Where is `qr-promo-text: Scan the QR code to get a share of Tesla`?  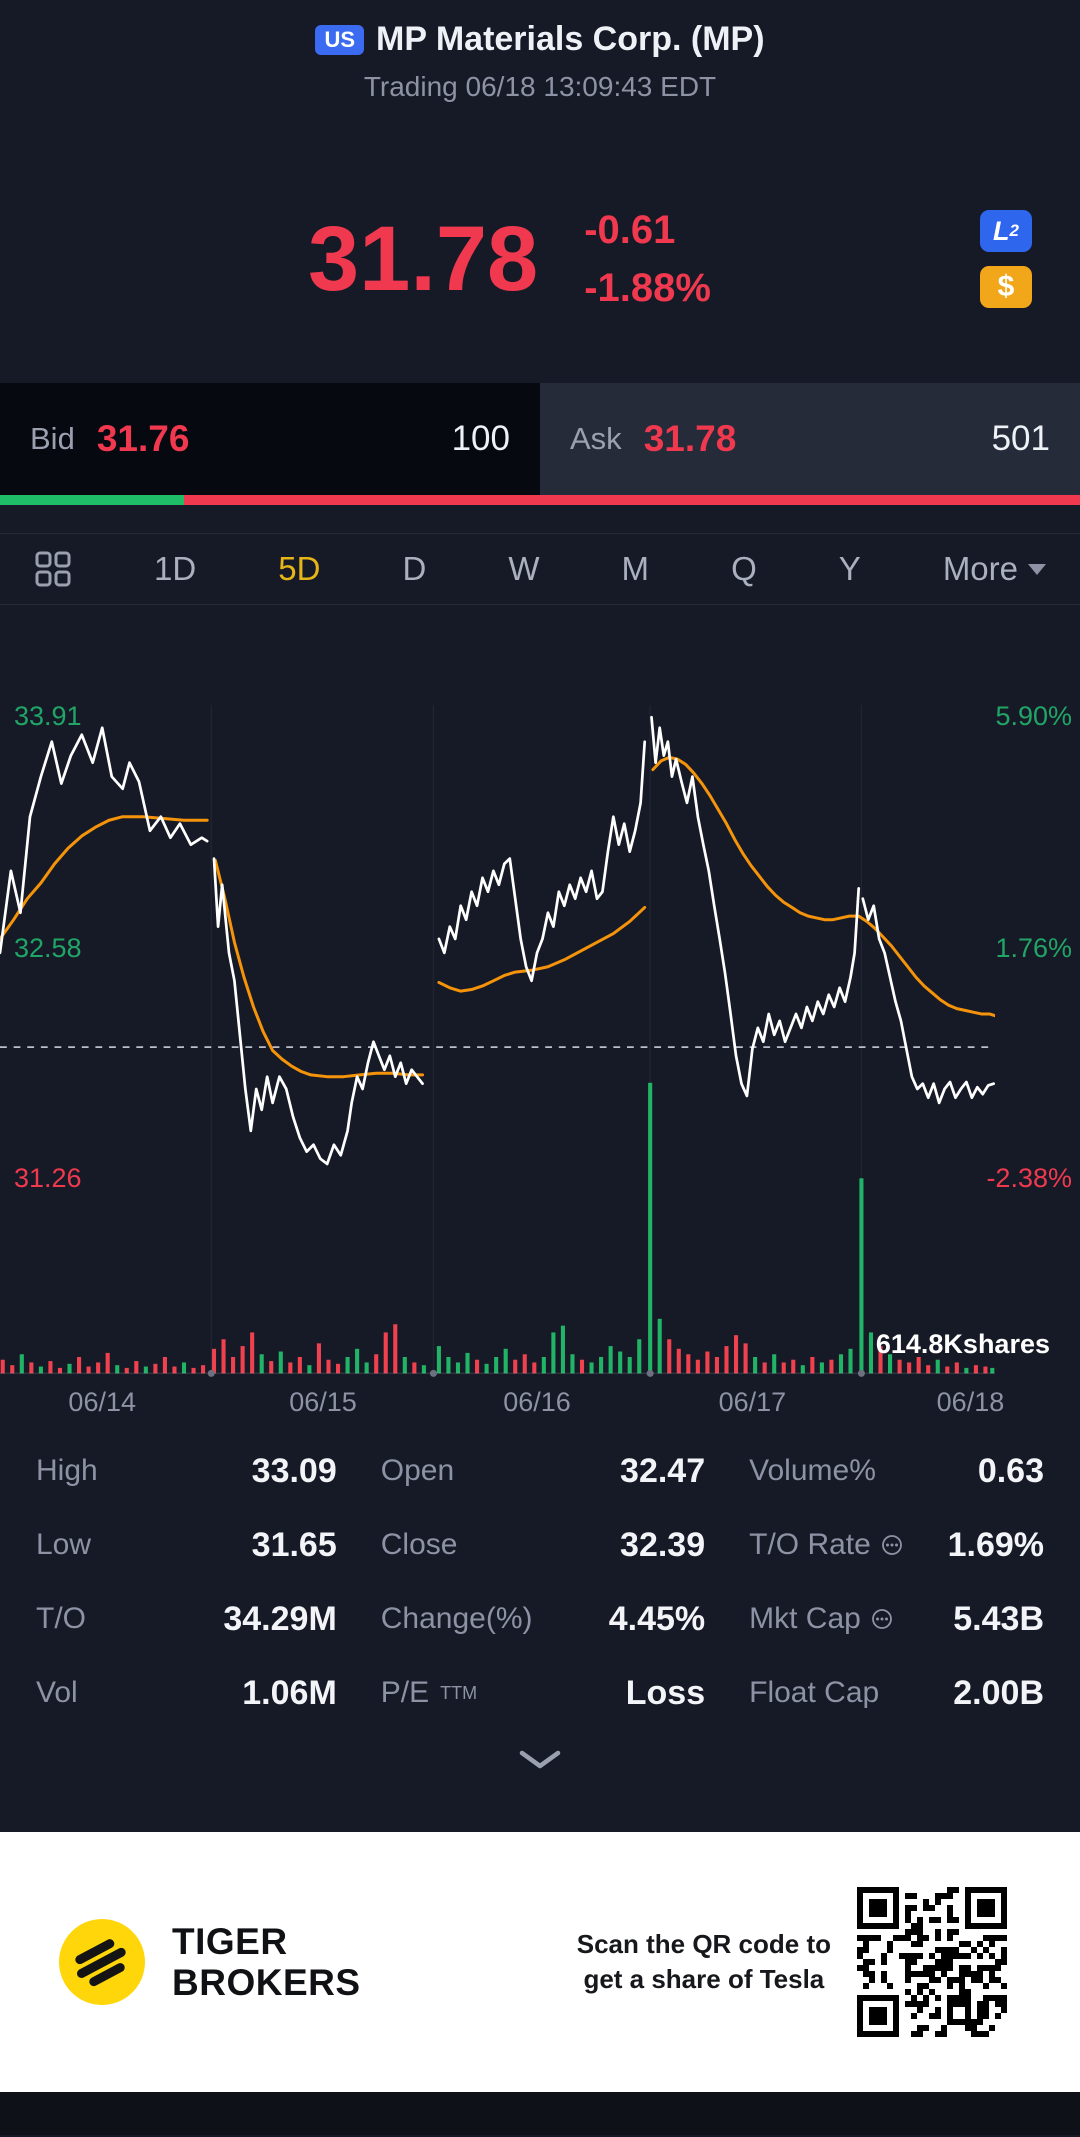 qr-promo-text: Scan the QR code to get a share of Tesla is located at coordinates (703, 1961).